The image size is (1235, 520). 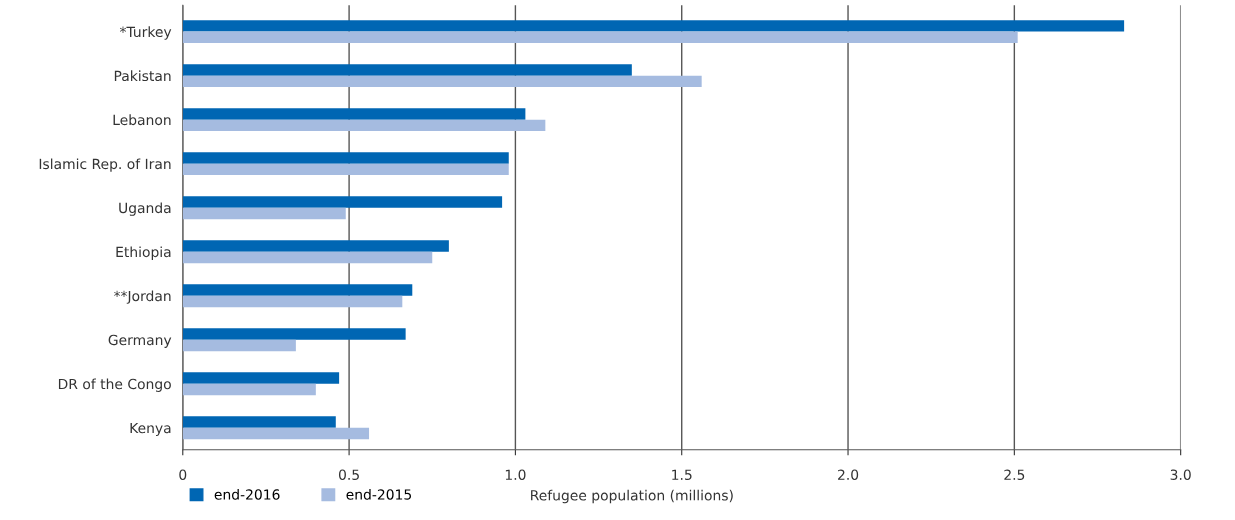 I want to click on x-tick-label: 2.0, so click(x=848, y=474).